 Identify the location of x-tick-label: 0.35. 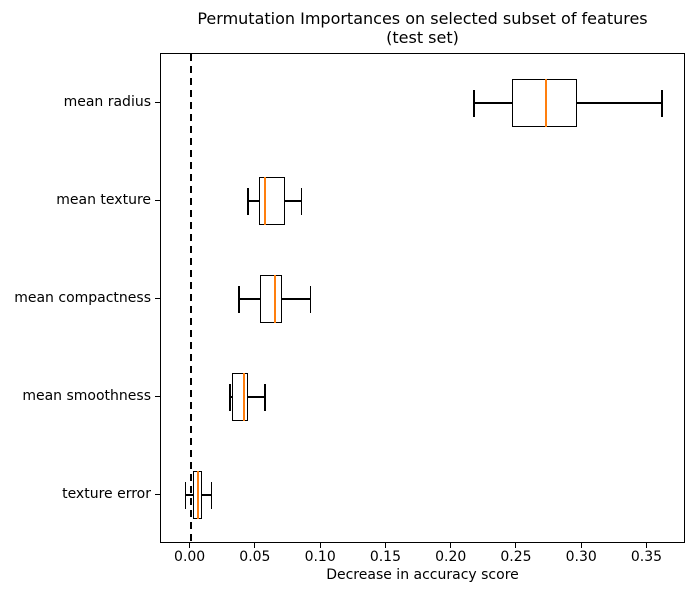
(646, 557).